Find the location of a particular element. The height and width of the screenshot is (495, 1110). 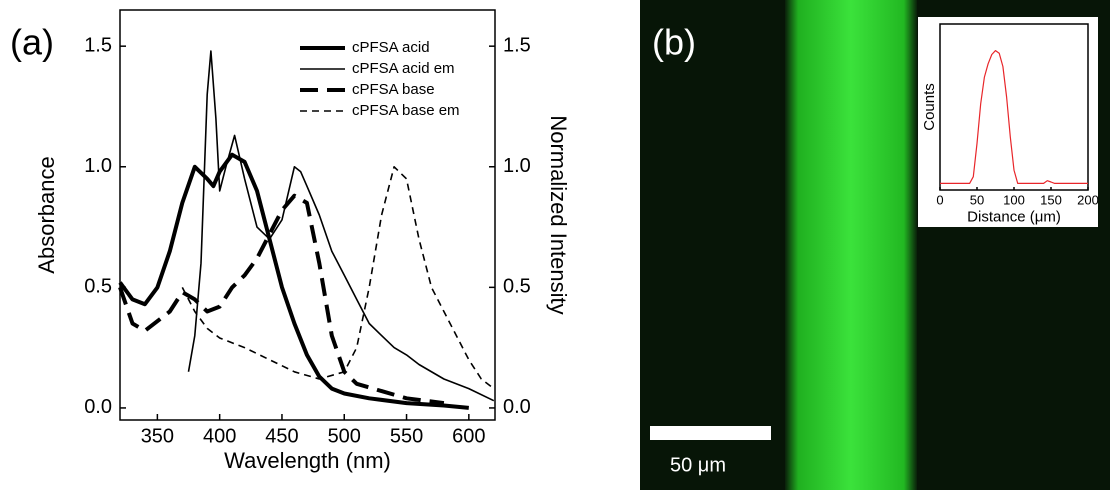

x-tick-label: 400 is located at coordinates (219, 436).